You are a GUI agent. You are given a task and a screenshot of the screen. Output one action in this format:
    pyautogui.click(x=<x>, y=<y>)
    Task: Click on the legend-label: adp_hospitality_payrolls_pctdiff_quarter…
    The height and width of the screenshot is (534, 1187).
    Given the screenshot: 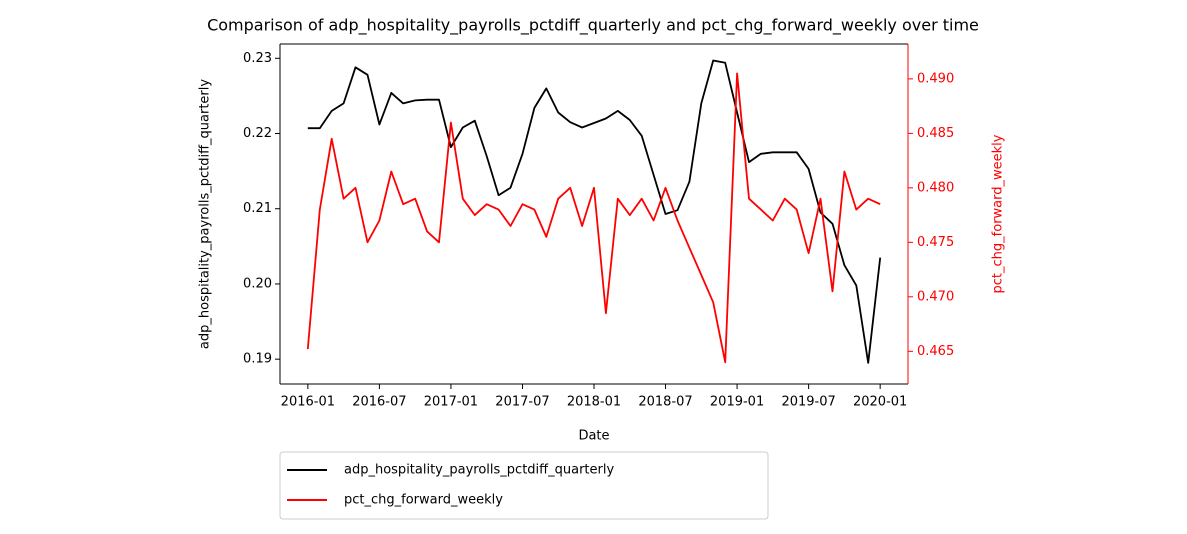 What is the action you would take?
    pyautogui.click(x=479, y=470)
    